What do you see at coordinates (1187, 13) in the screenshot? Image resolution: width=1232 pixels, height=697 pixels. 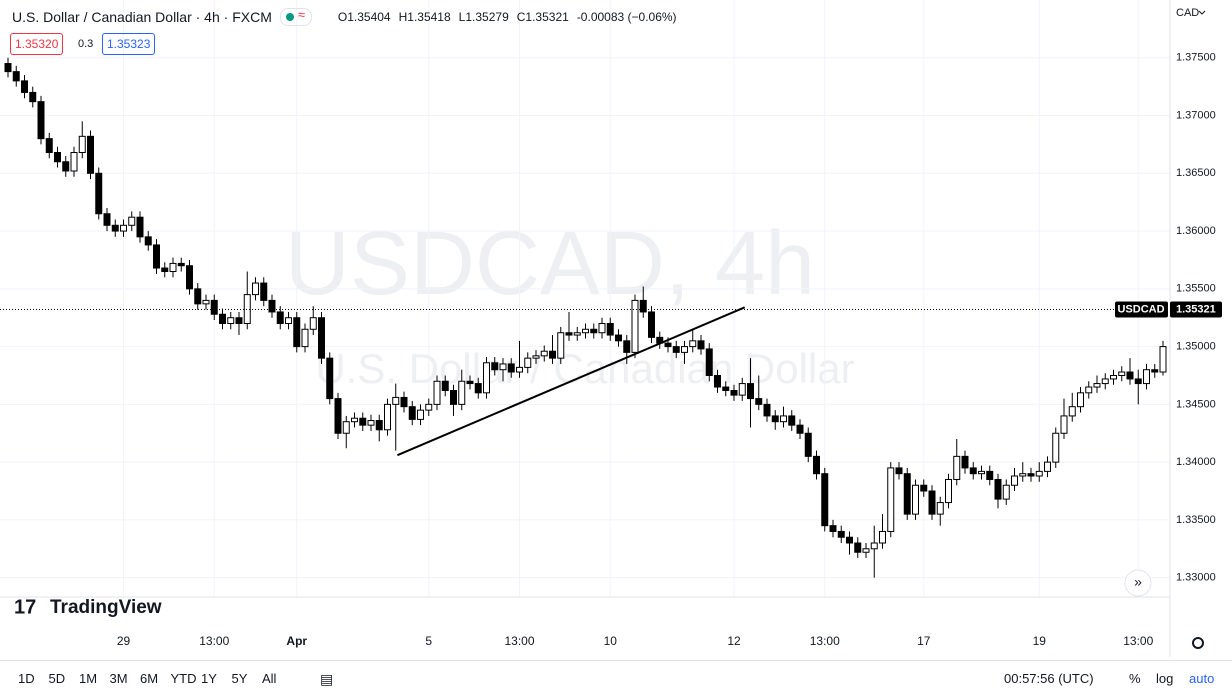 I see `currency: CAD` at bounding box center [1187, 13].